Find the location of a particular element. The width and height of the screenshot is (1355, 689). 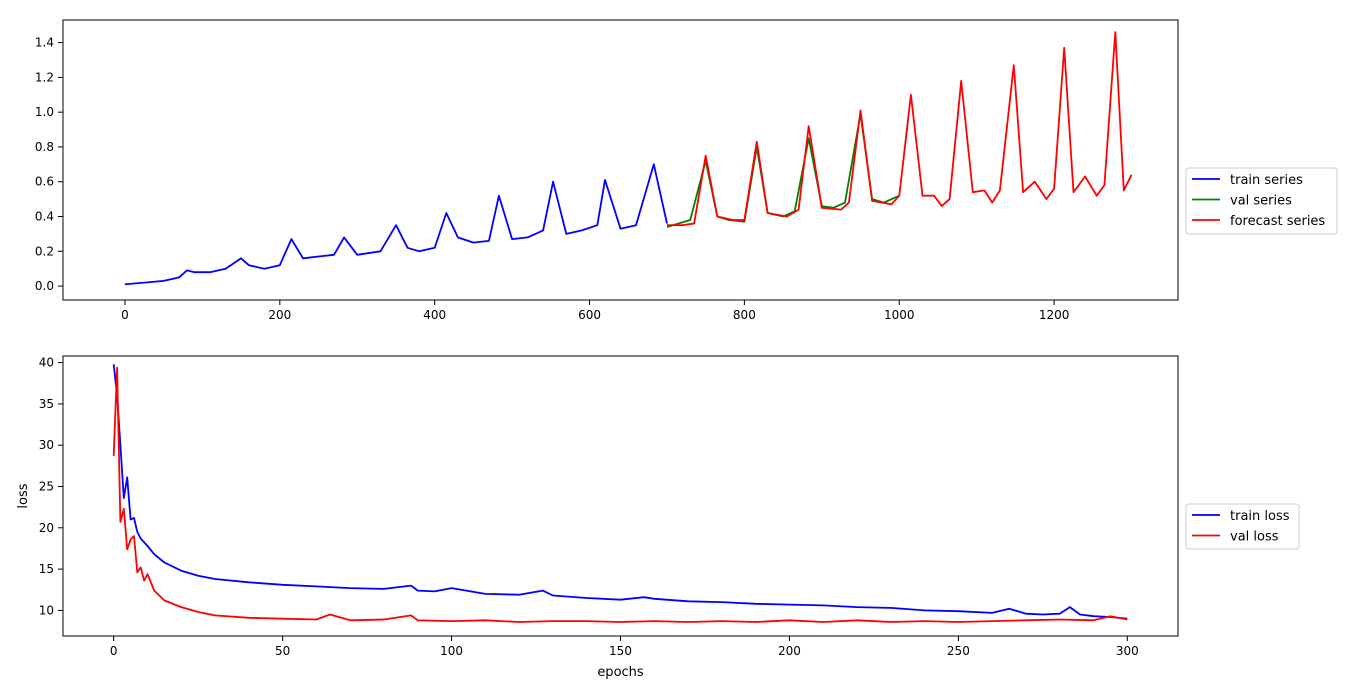

y-tick-label: 0.8 is located at coordinates (44, 147).